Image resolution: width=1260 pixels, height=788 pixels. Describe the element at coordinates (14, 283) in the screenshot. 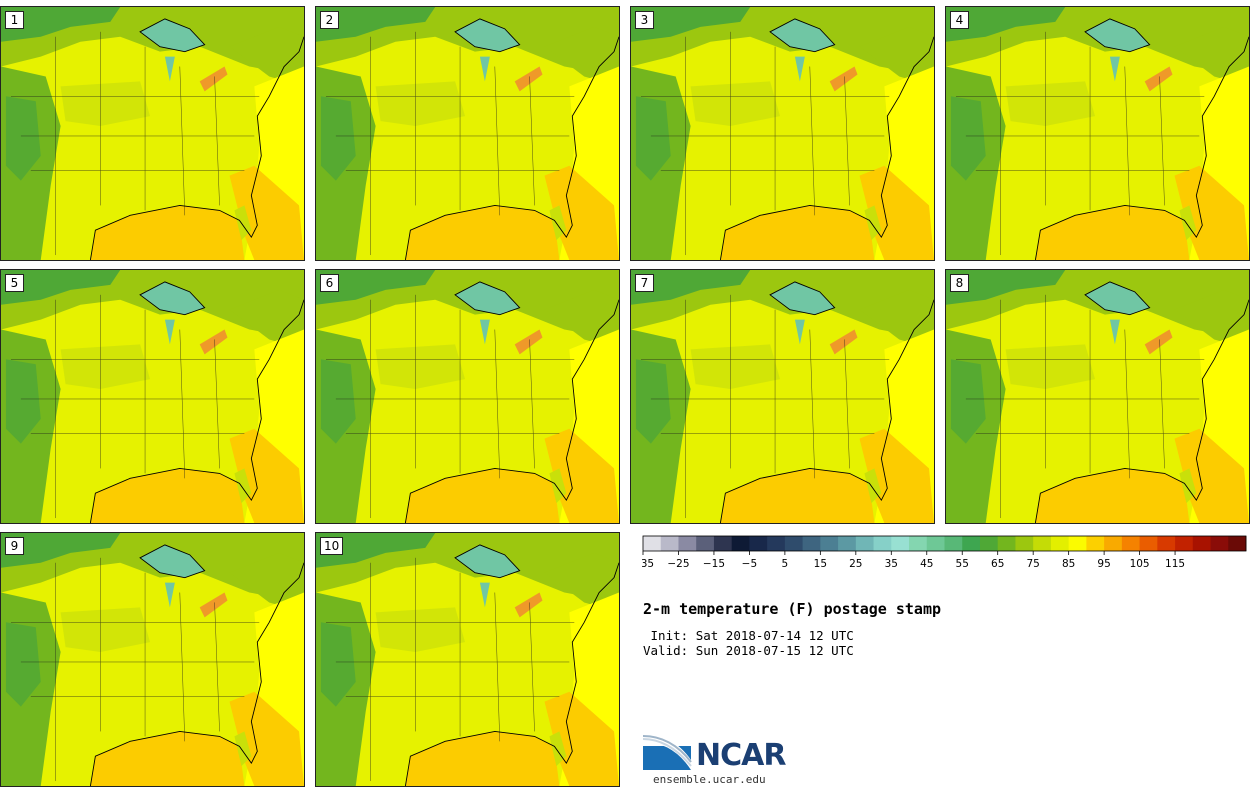

I see `member-number-label: 5` at that location.